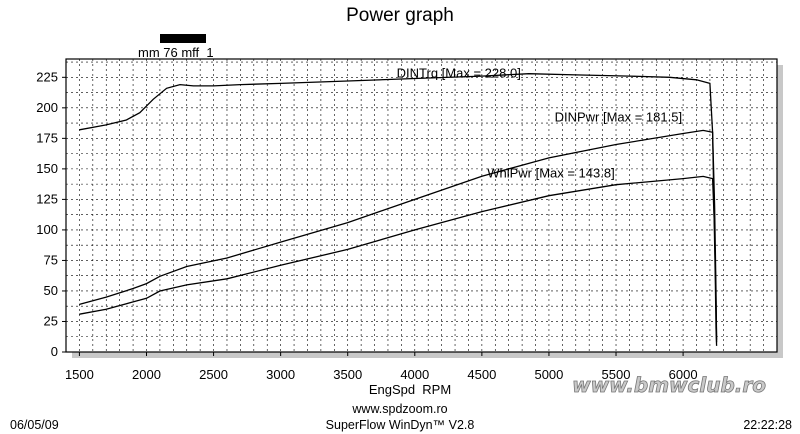  Describe the element at coordinates (619, 116) in the screenshot. I see `annotation-dinpwr: DINPwr [Max = 181.5]` at that location.